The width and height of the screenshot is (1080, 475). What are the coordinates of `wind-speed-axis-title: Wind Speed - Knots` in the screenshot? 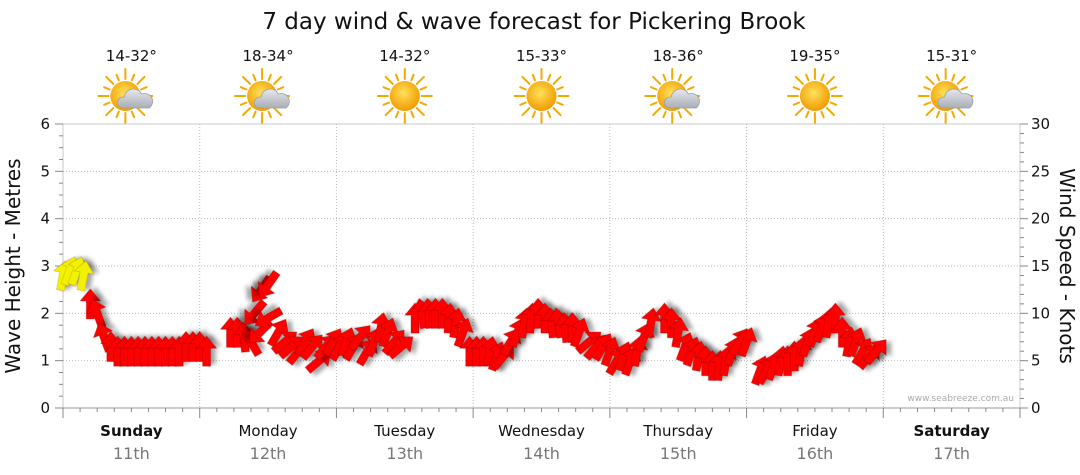 It's located at (1067, 266).